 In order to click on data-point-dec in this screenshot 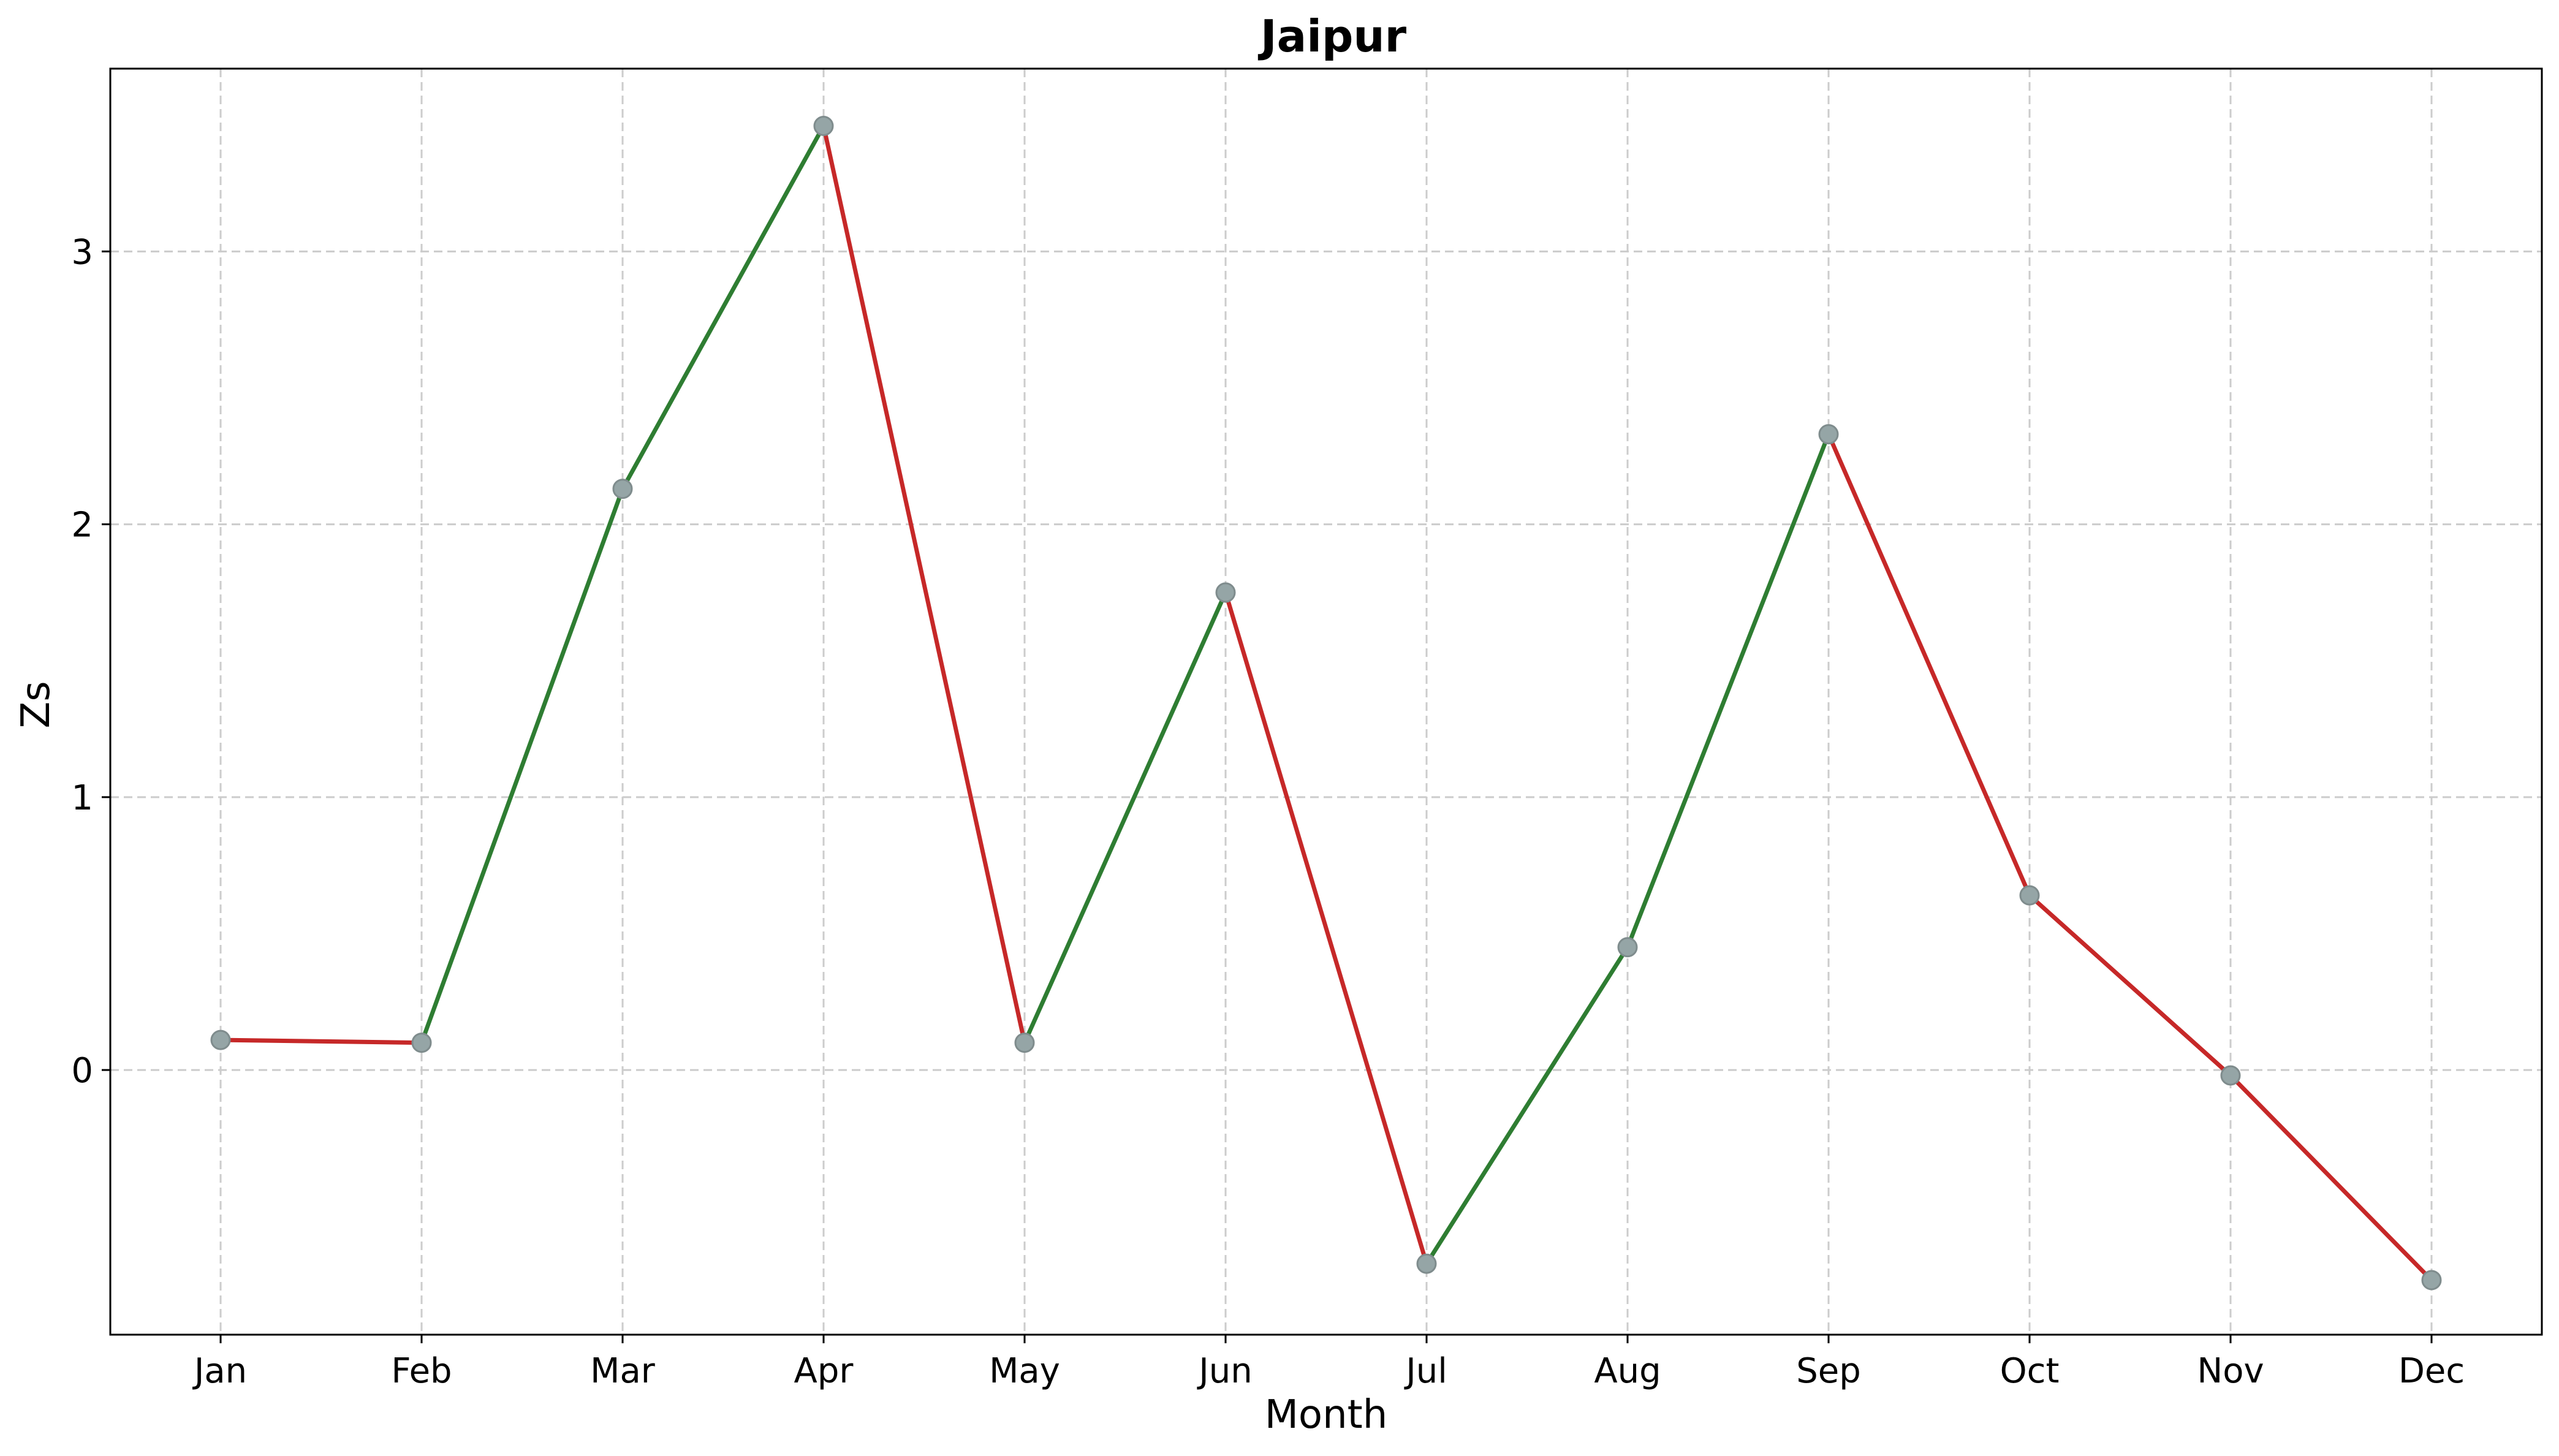, I will do `click(2431, 1280)`.